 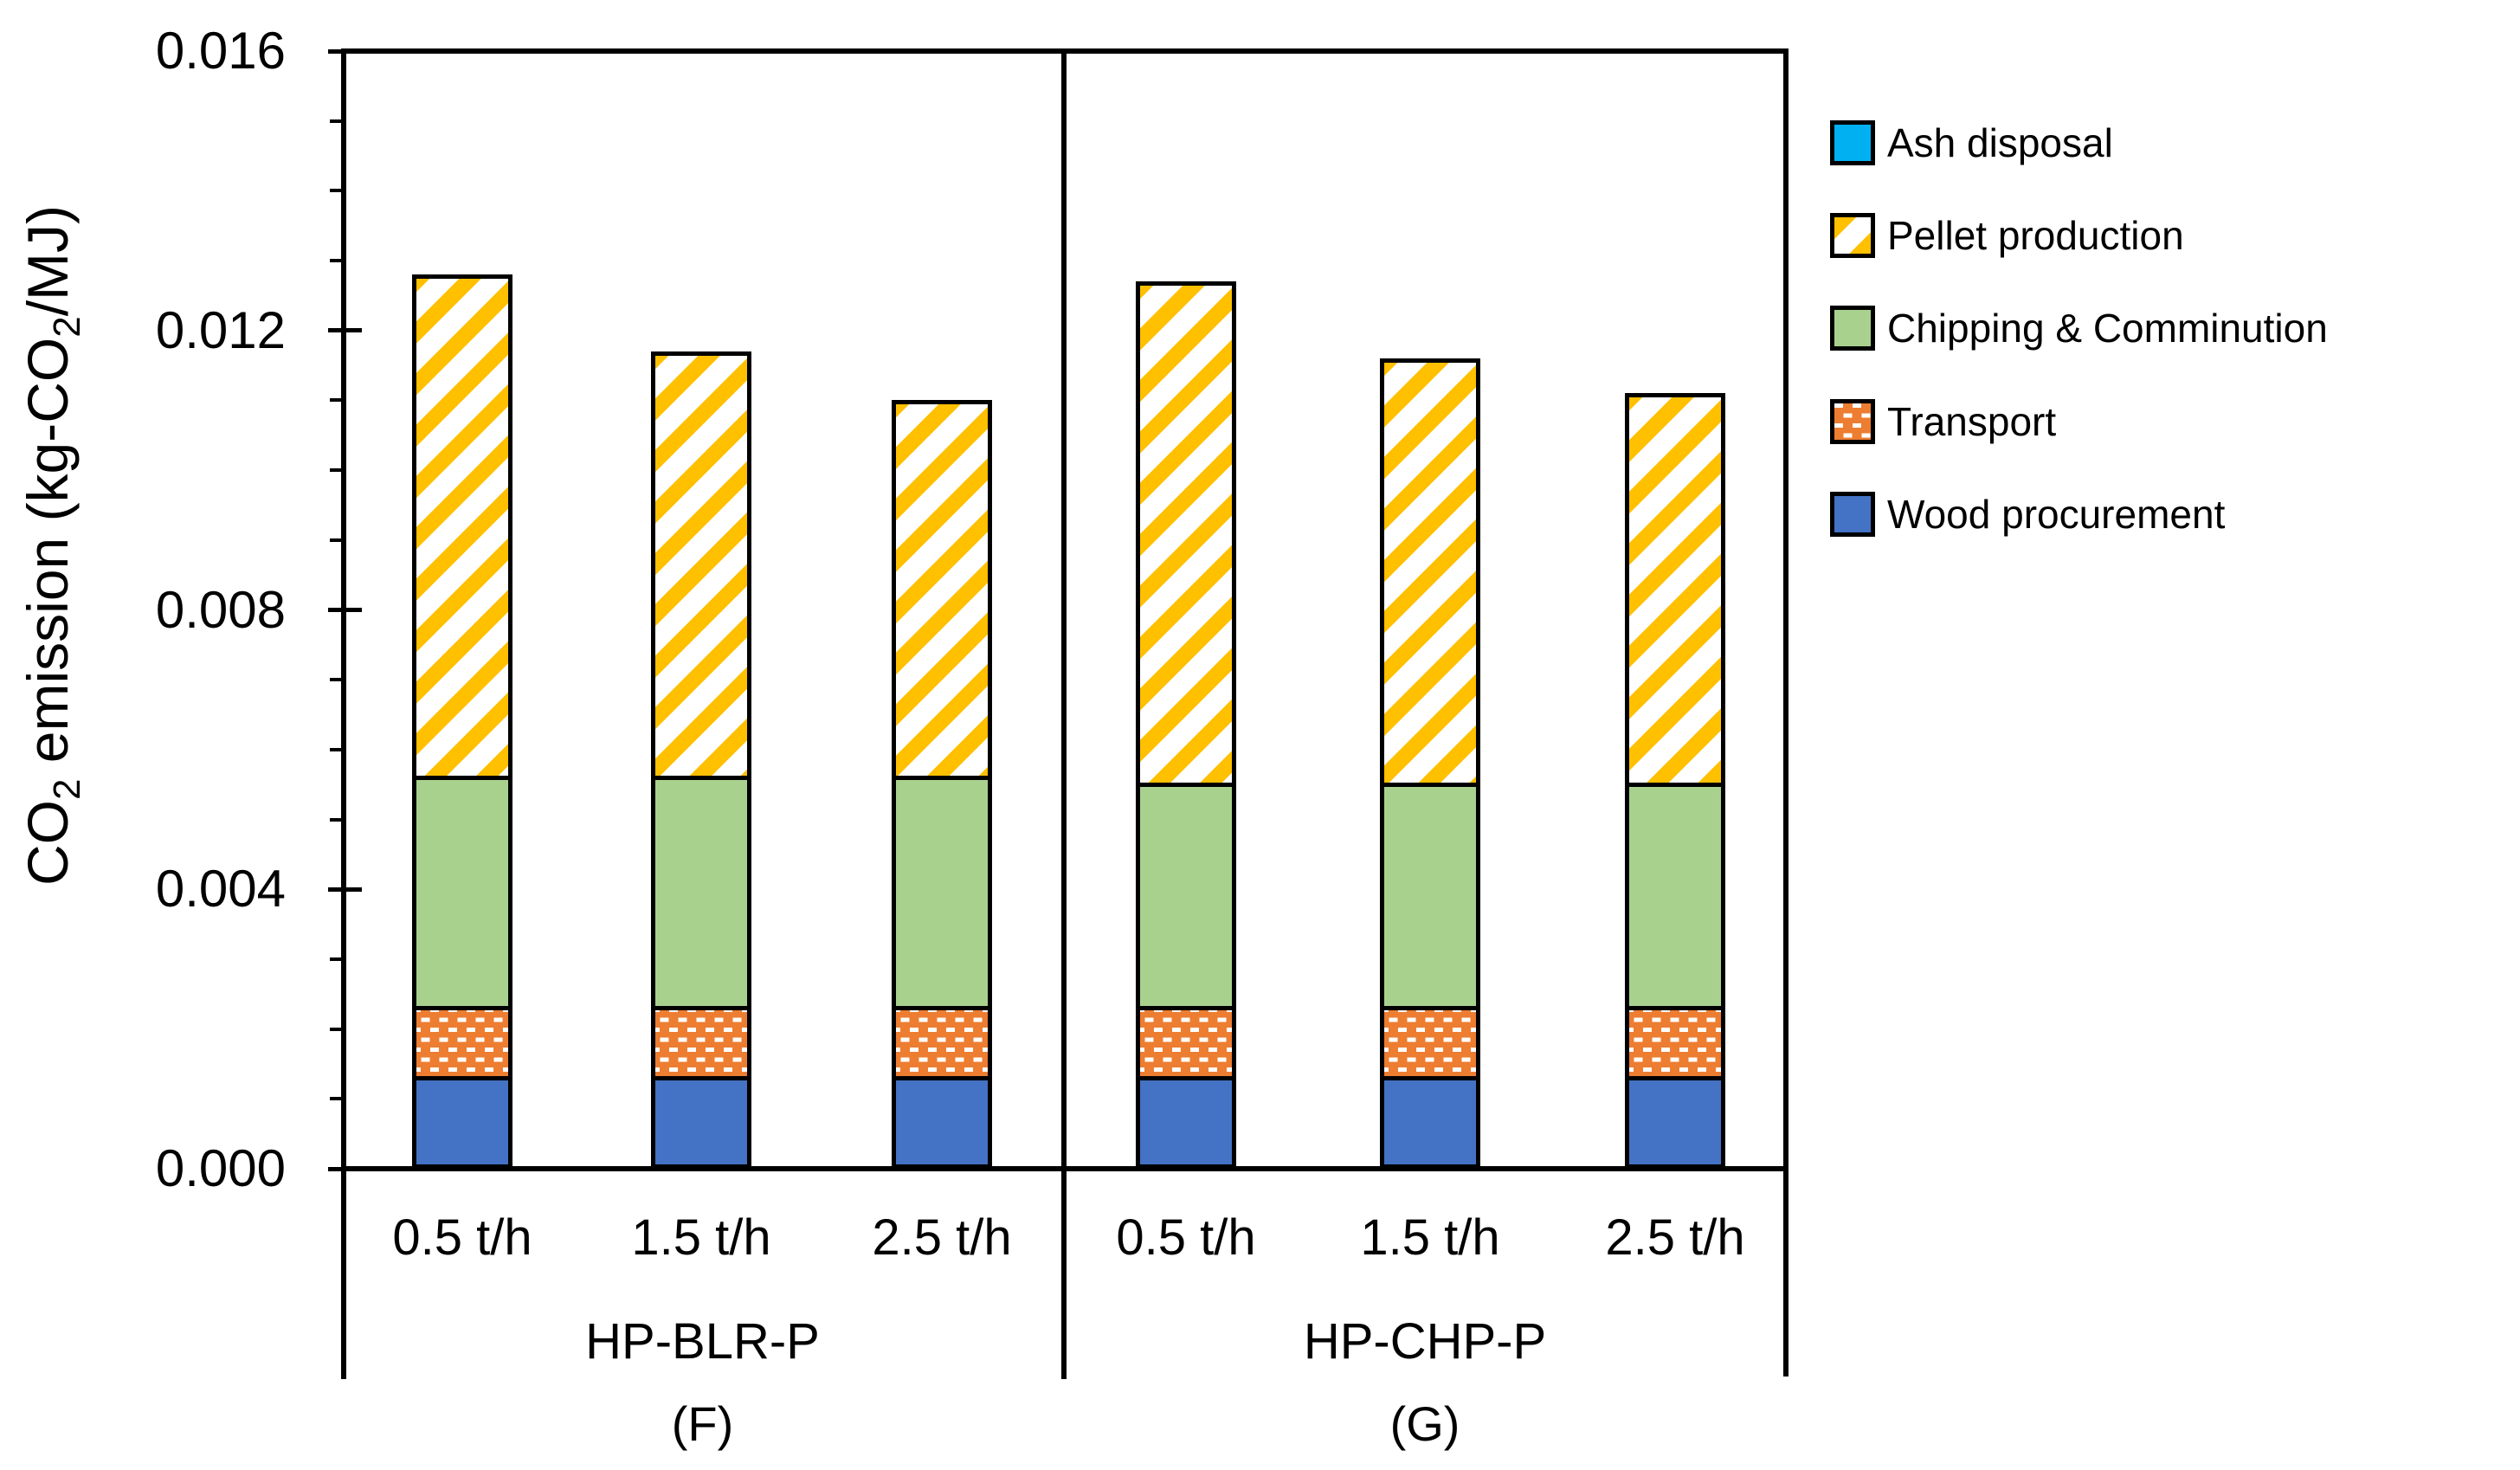 What do you see at coordinates (1852, 329) in the screenshot?
I see `legend-swatch-chipping-comminution` at bounding box center [1852, 329].